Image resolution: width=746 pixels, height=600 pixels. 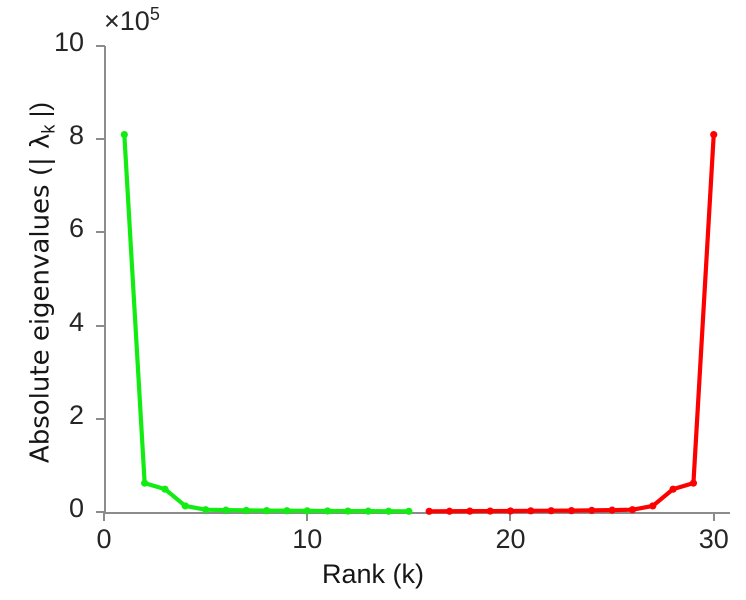 What do you see at coordinates (87, 135) in the screenshot?
I see `y-tick: 8` at bounding box center [87, 135].